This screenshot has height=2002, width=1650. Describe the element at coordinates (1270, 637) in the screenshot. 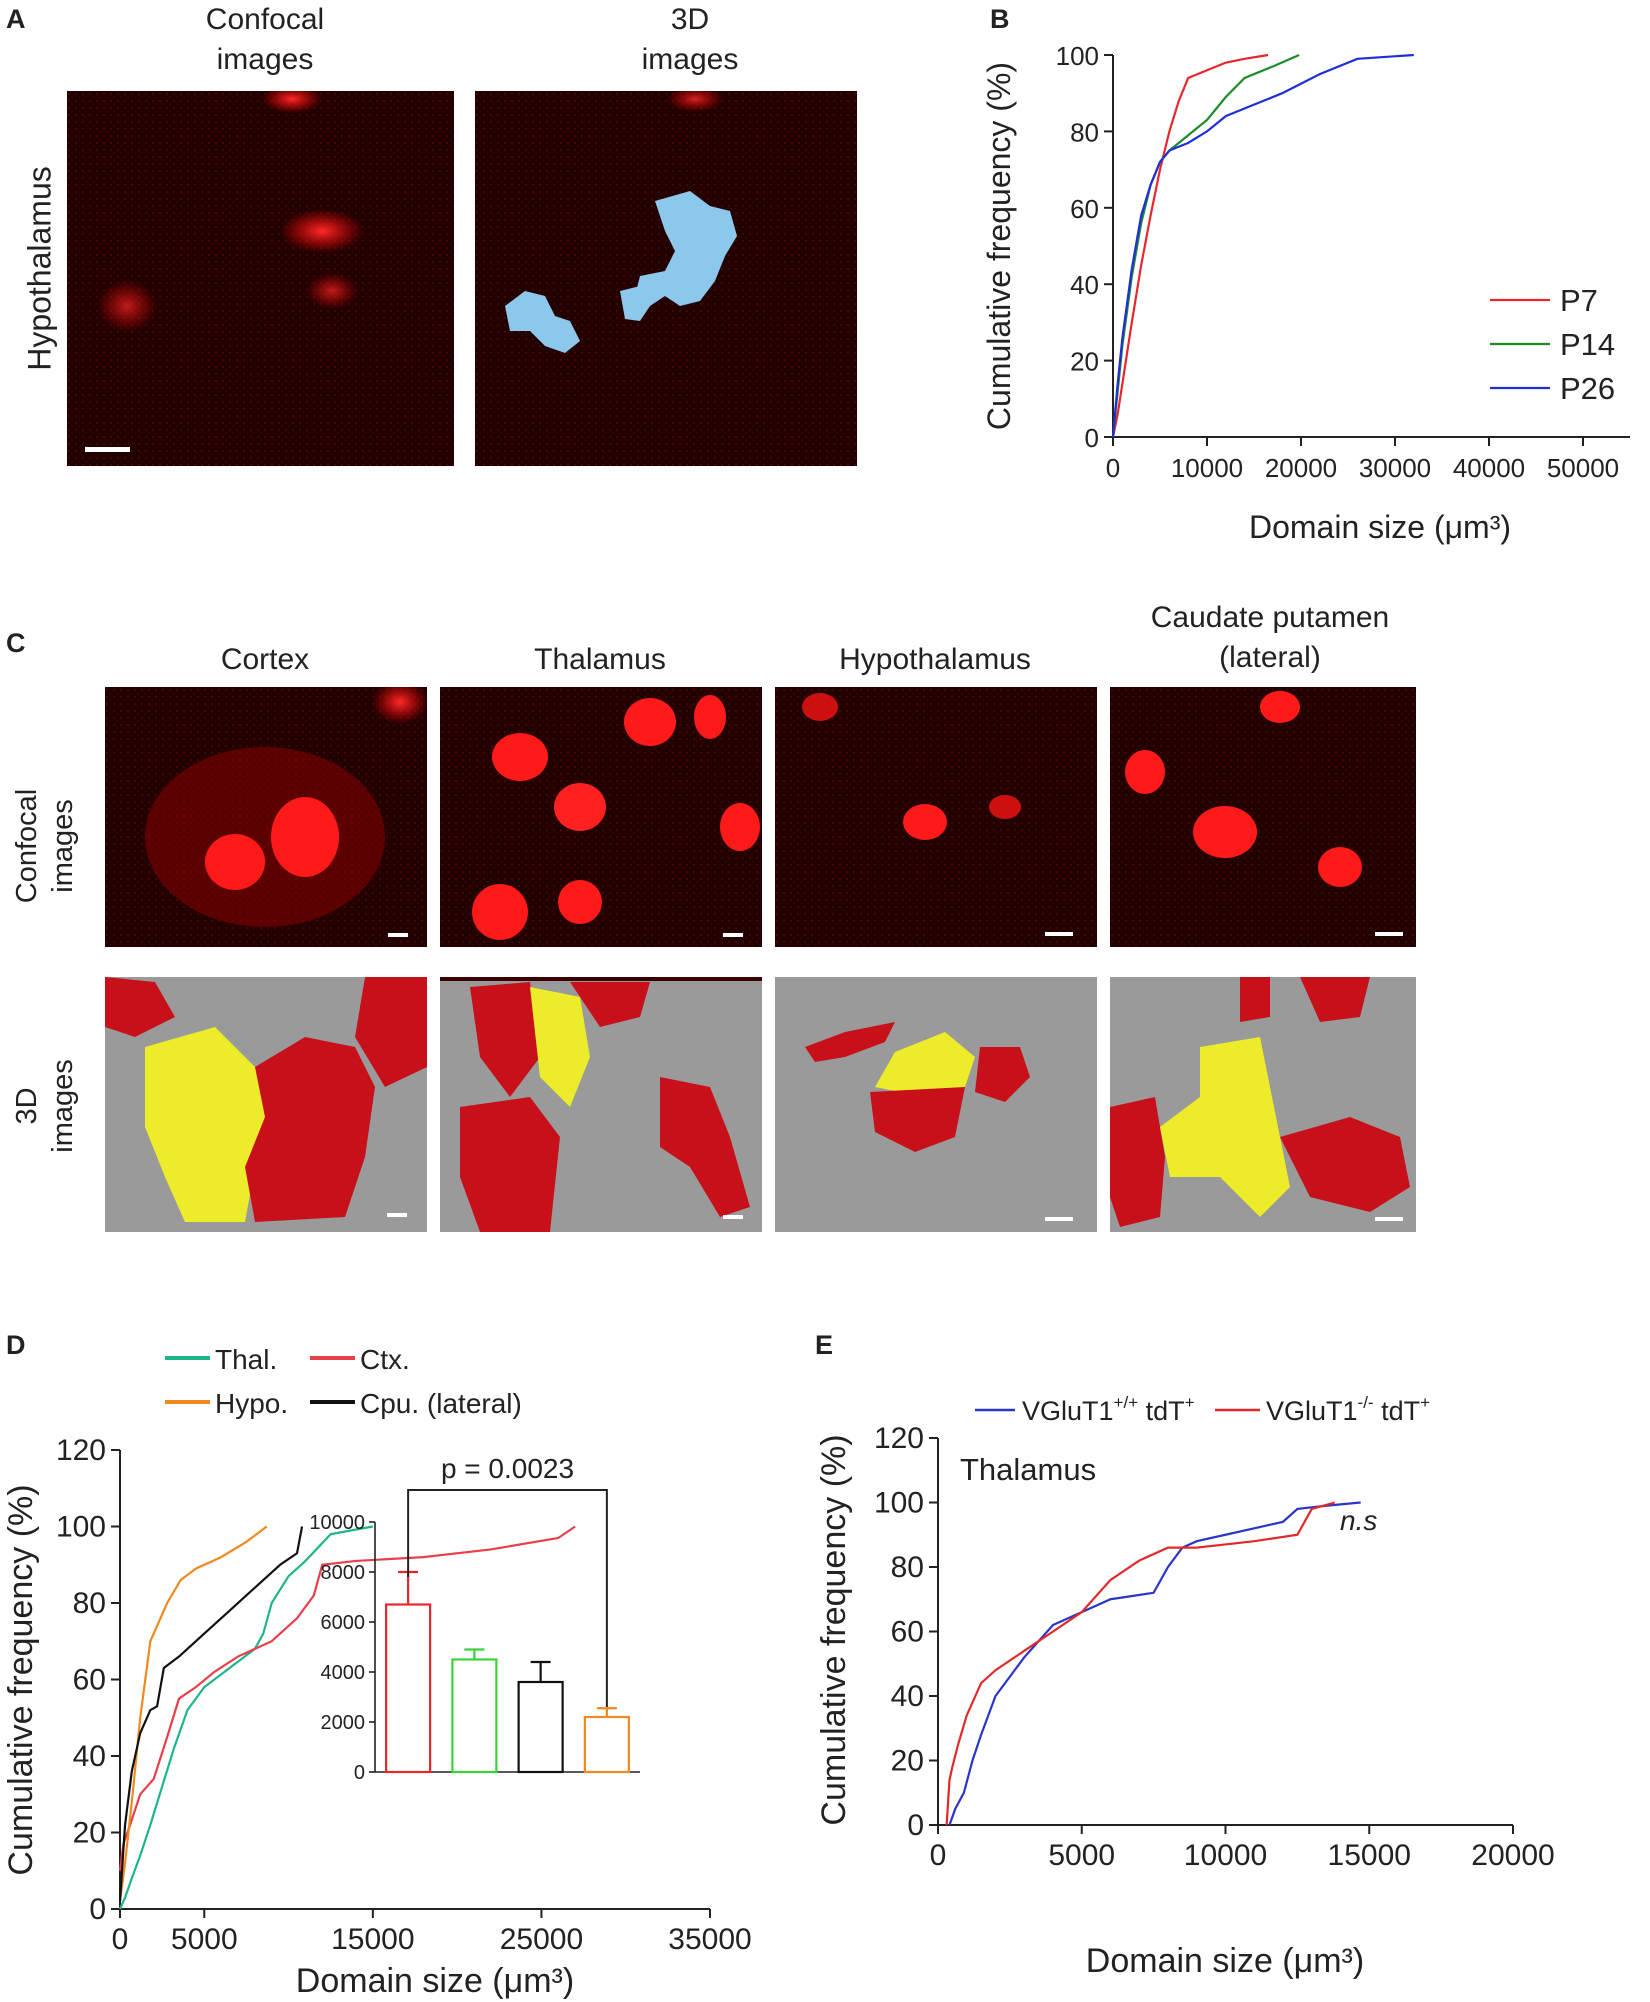

I see `panel-c-header-caudate: Caudate putamen (lateral)` at that location.